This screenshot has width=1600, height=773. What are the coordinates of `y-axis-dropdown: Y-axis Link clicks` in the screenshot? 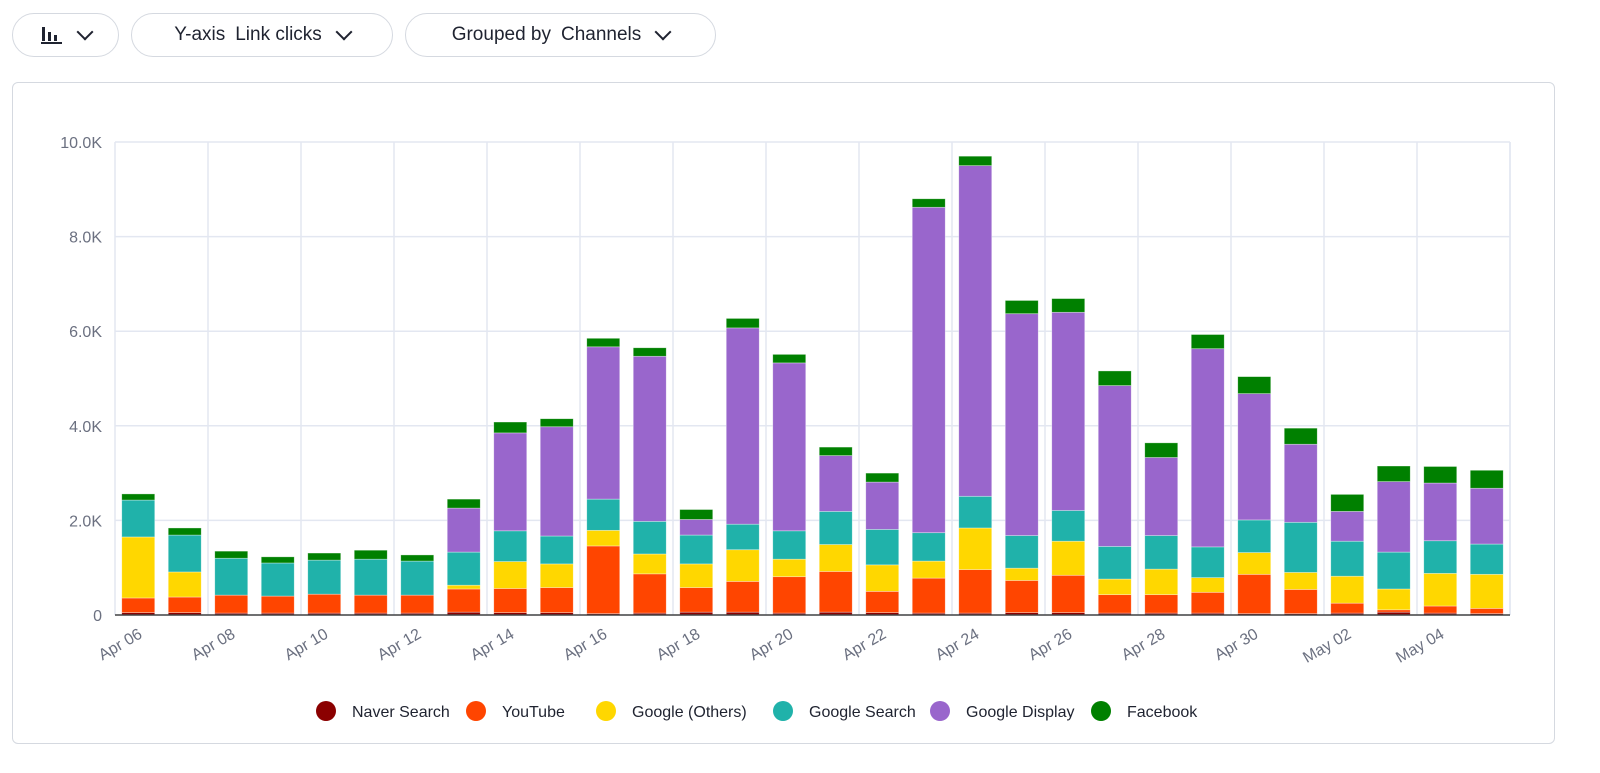 It's located at (262, 35).